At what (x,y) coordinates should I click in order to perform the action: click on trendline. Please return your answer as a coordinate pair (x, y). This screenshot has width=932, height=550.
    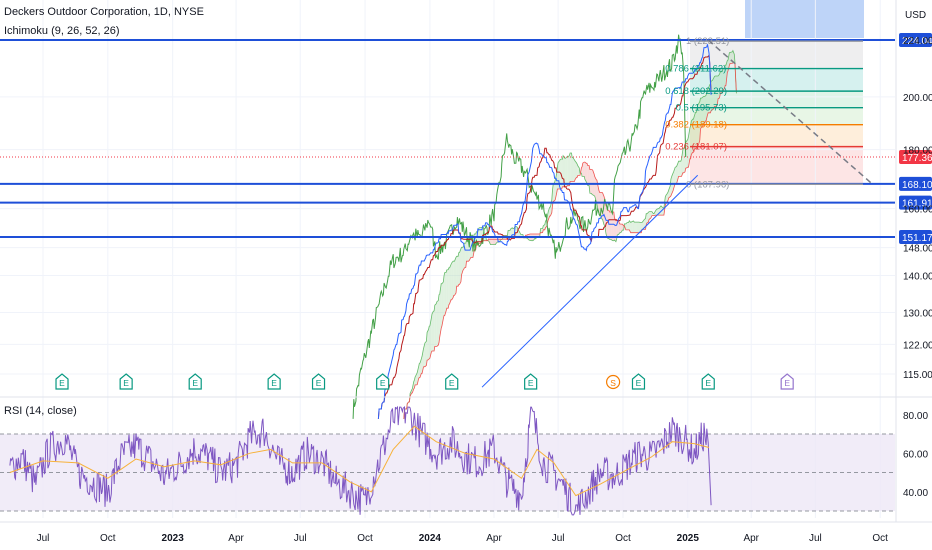
    Looking at the image, I should click on (590, 281).